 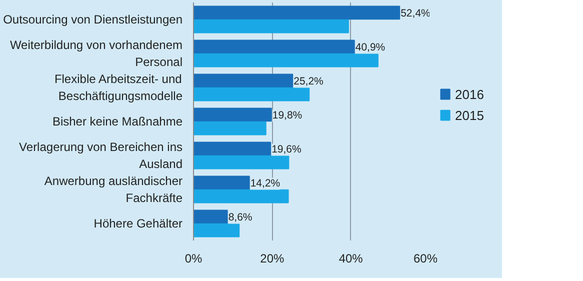 What do you see at coordinates (351, 259) in the screenshot?
I see `x-tick-label: 40%` at bounding box center [351, 259].